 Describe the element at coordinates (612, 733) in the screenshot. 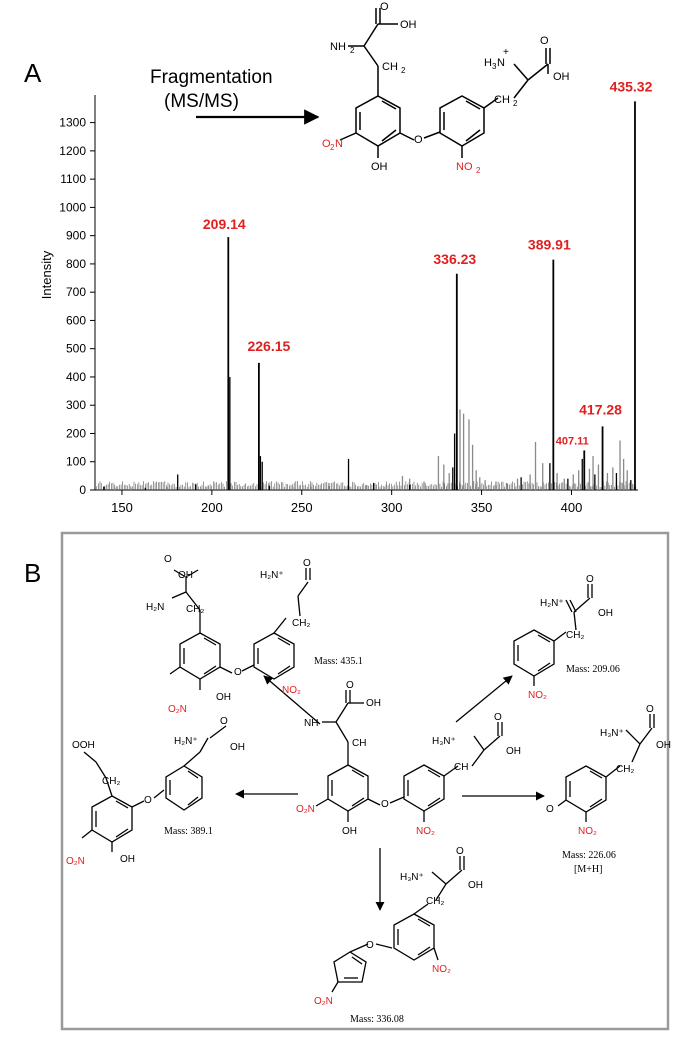

I see `f226-h3n: H₃N⁺` at that location.